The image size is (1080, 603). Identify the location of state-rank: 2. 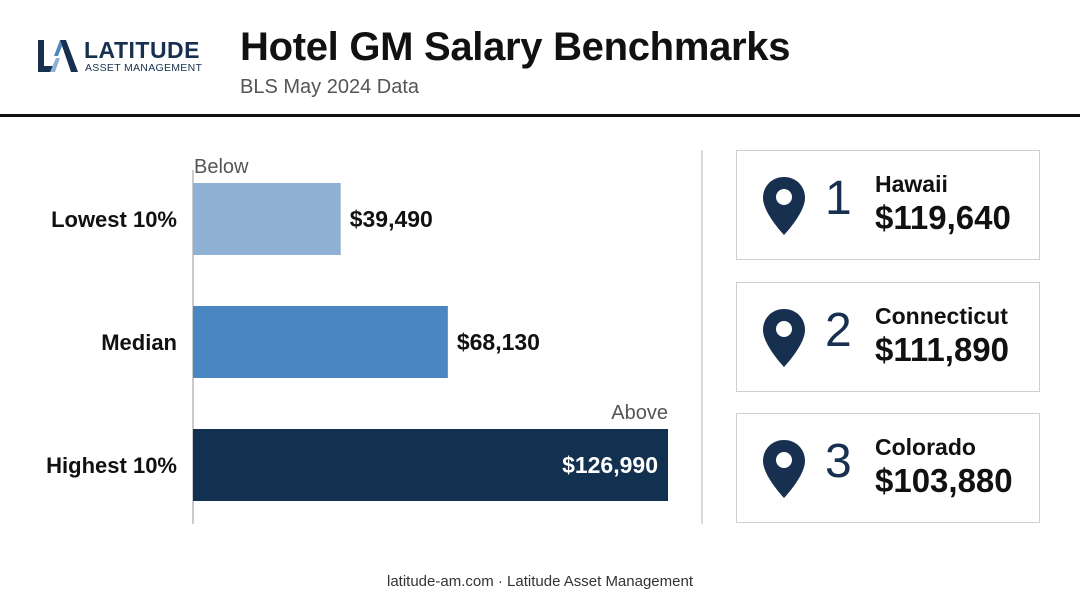
(838, 330).